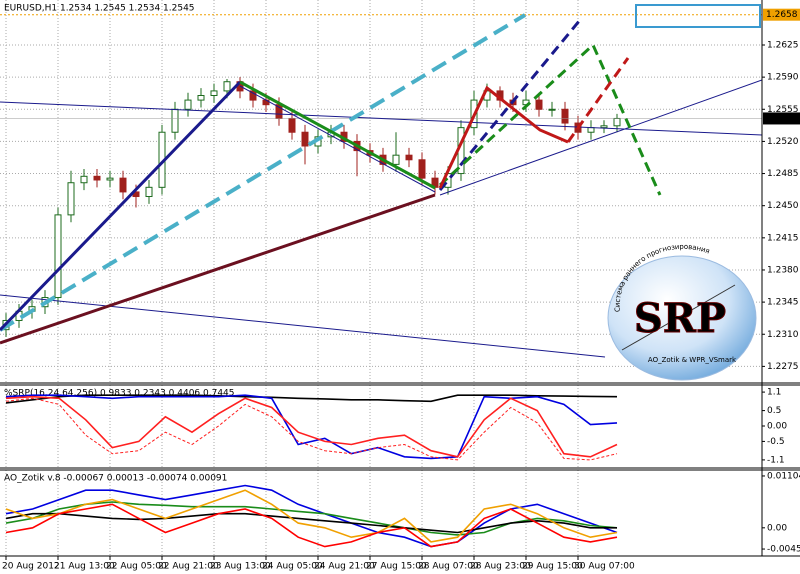 The width and height of the screenshot is (800, 574). Describe the element at coordinates (344, 567) in the screenshot. I see `x-tick-label: 24 Aug 21:00` at that location.